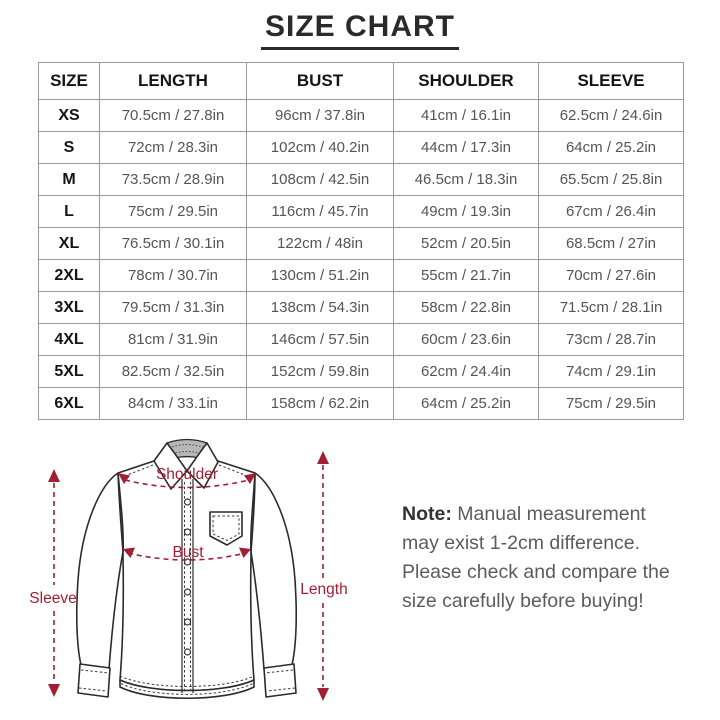 This screenshot has width=720, height=720. What do you see at coordinates (226, 528) in the screenshot?
I see `chest-pocket-stitch` at bounding box center [226, 528].